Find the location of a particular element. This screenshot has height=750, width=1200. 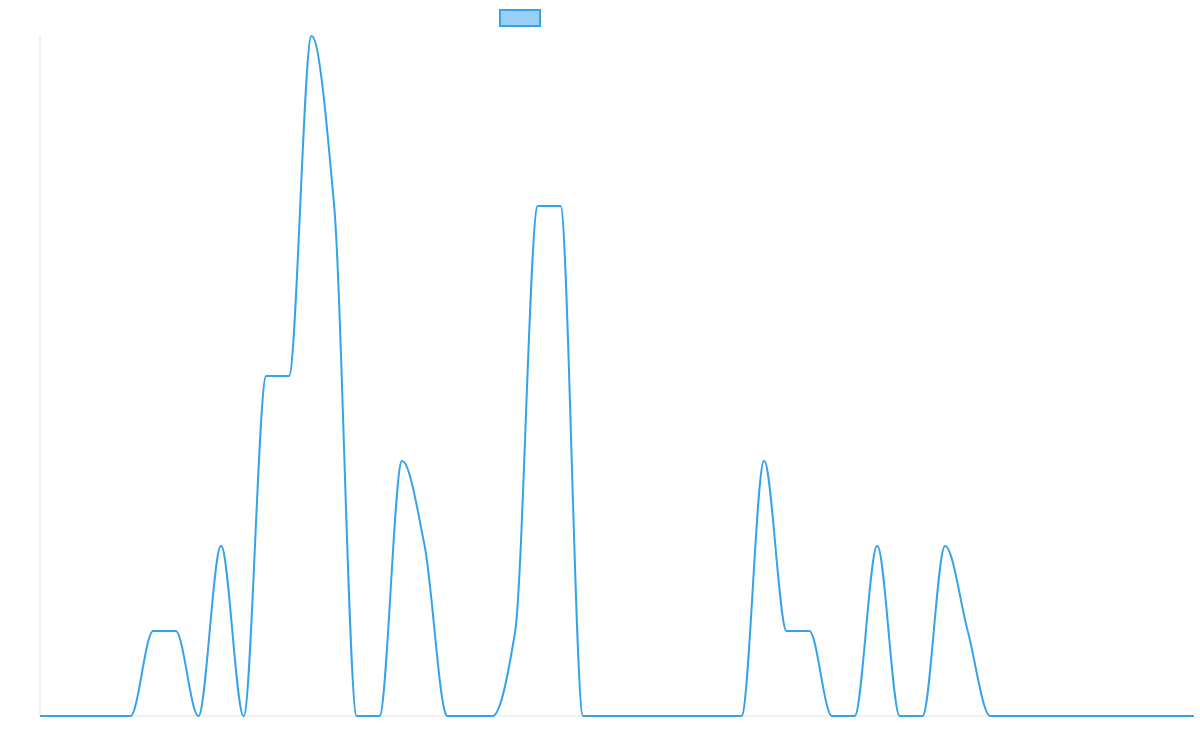

legend is located at coordinates (520, 18).